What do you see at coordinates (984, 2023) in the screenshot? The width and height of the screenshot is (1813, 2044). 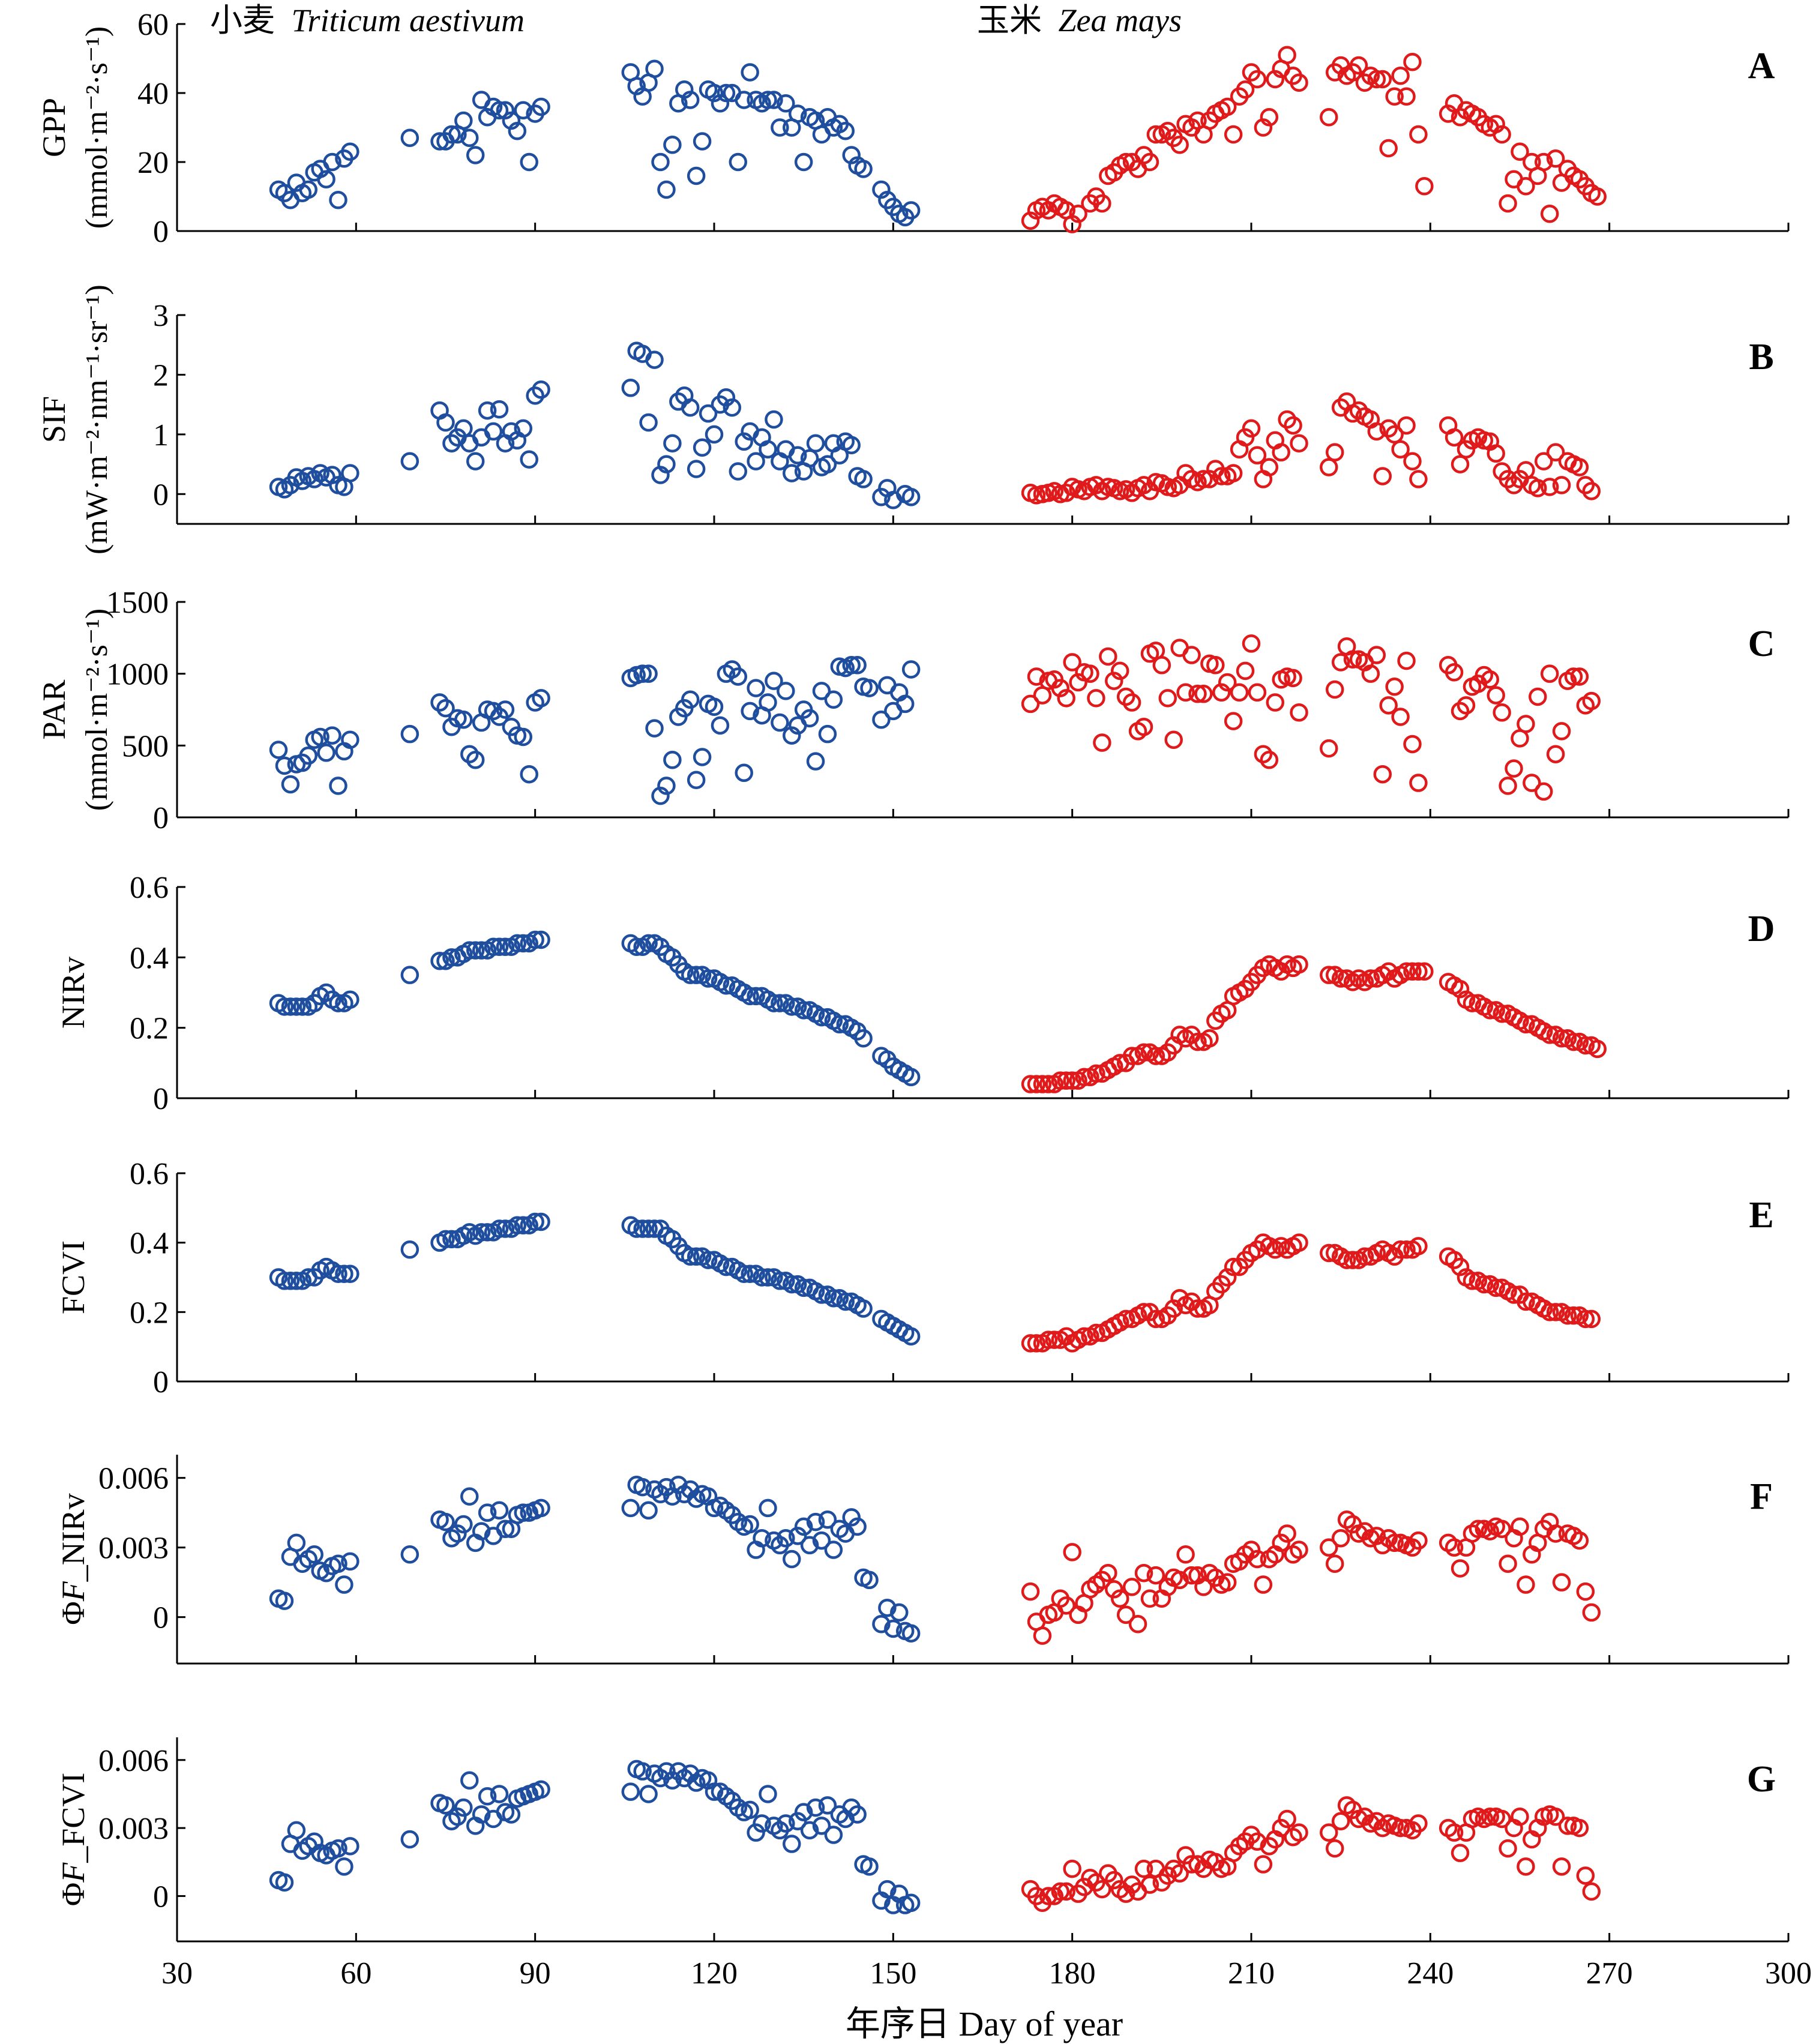 I see `x-axis-label: 年序日 Day of year` at bounding box center [984, 2023].